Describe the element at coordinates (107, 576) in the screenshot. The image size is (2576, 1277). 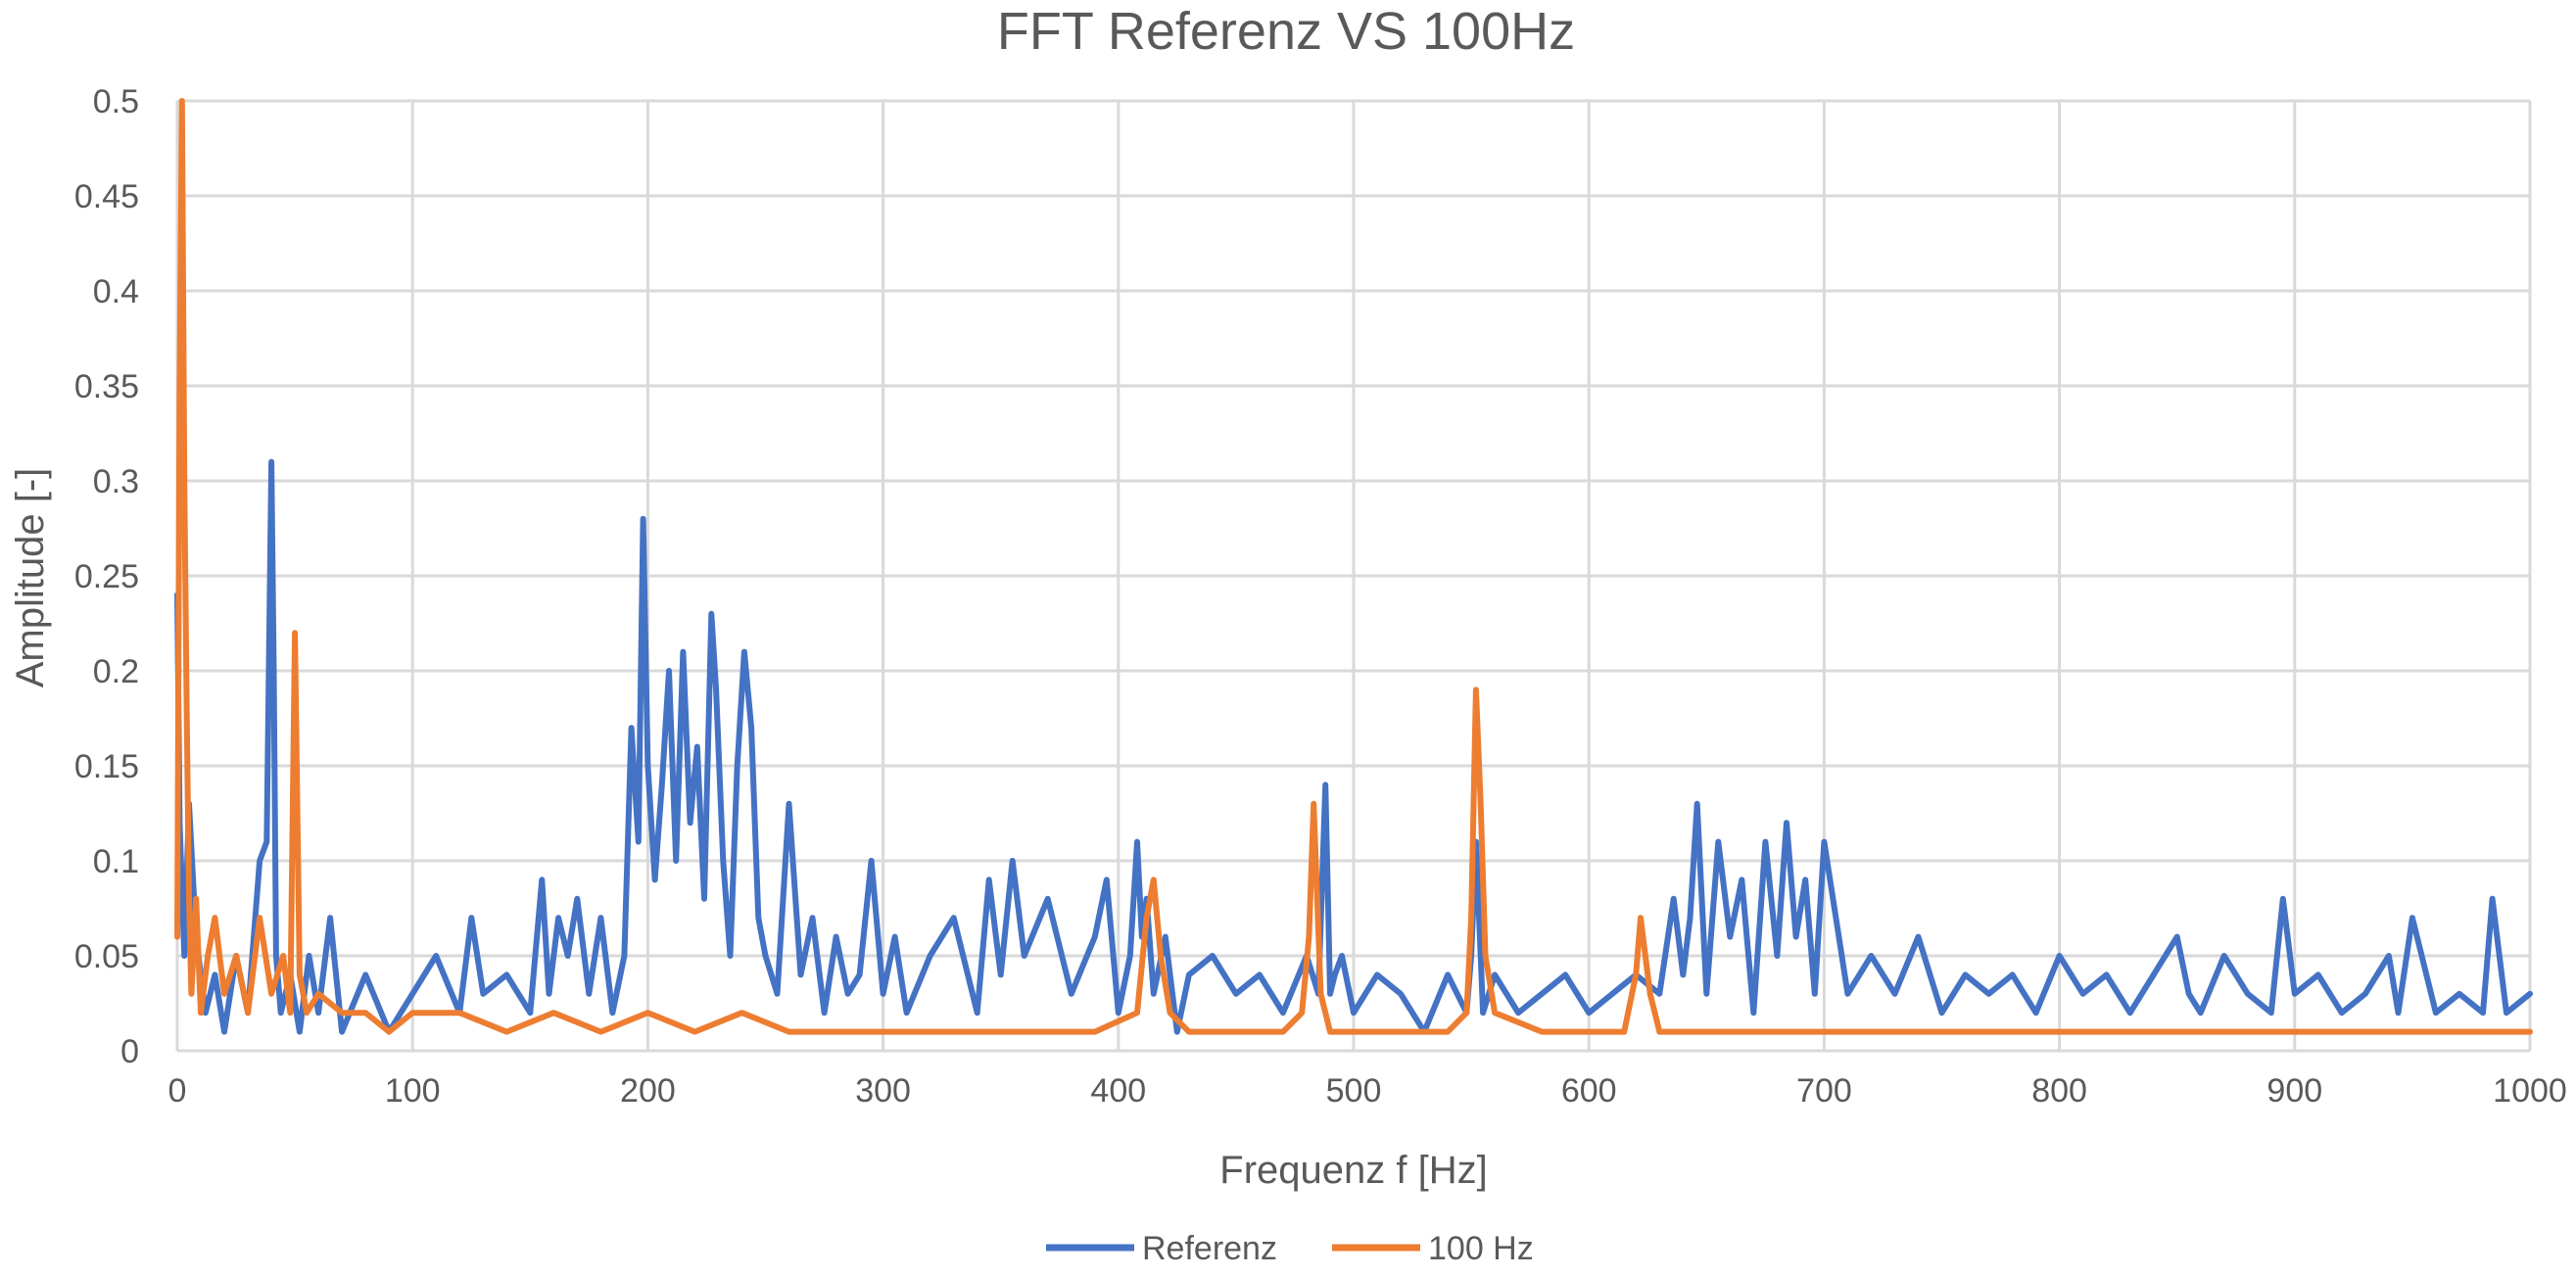
I see `y-tick-label-5: 0.25` at that location.